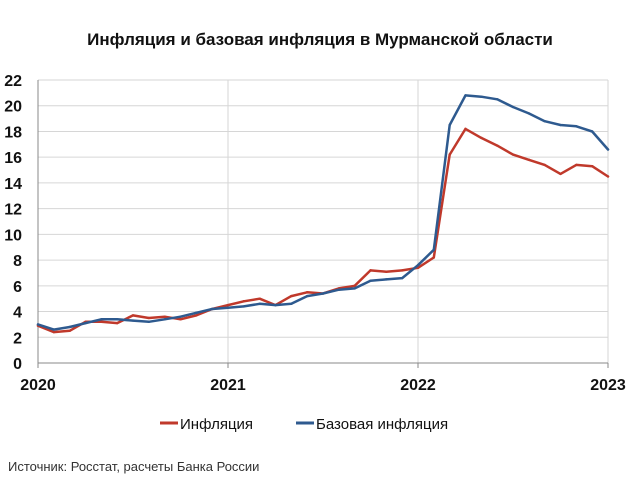  I want to click on y-tick-label: 20, so click(13, 107).